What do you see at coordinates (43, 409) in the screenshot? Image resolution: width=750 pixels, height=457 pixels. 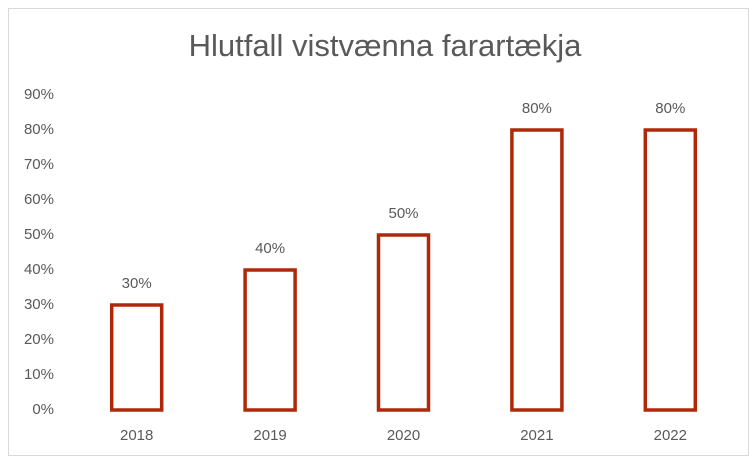 I see `y-tick-label: 0%` at bounding box center [43, 409].